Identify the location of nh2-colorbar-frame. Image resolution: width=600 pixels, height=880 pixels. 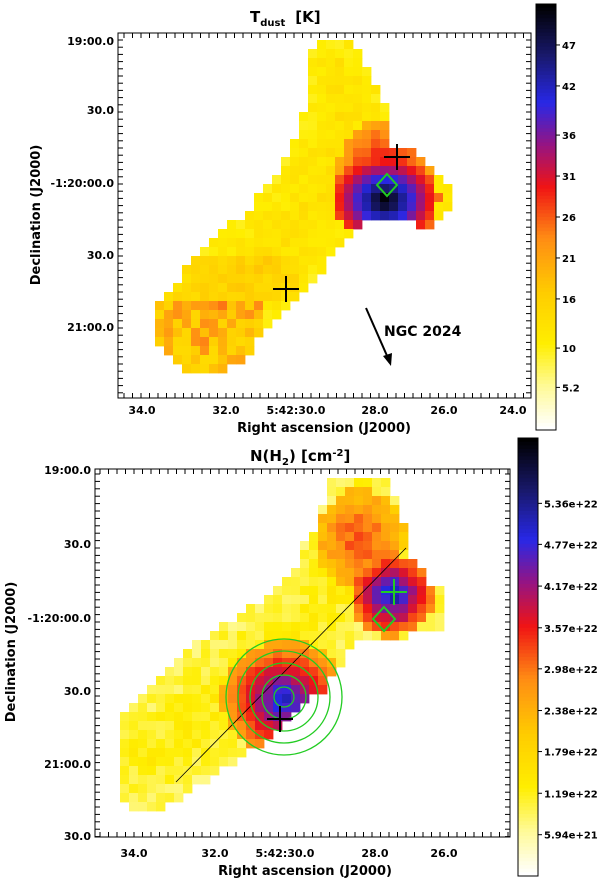
(528, 657).